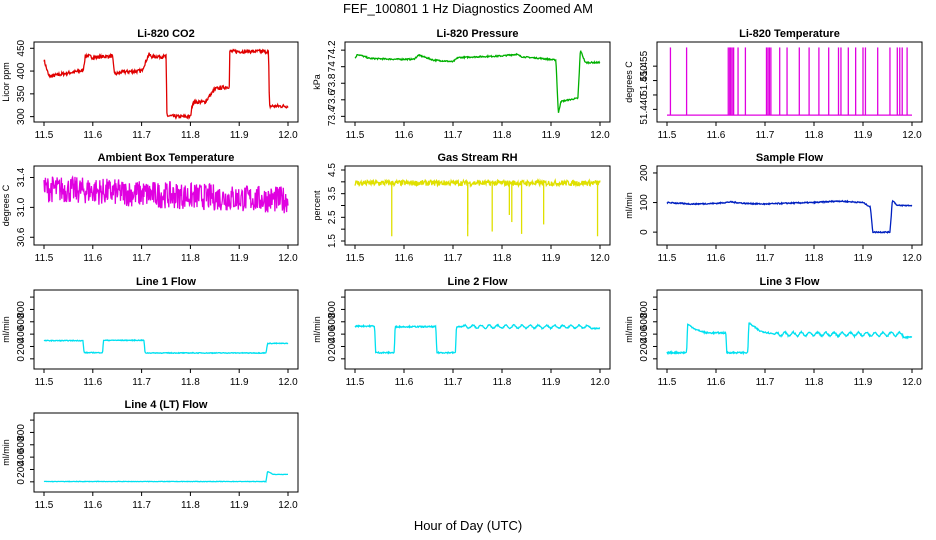 The image size is (936, 540). What do you see at coordinates (332, 170) in the screenshot?
I see `y-tick-label: 4.5` at bounding box center [332, 170].